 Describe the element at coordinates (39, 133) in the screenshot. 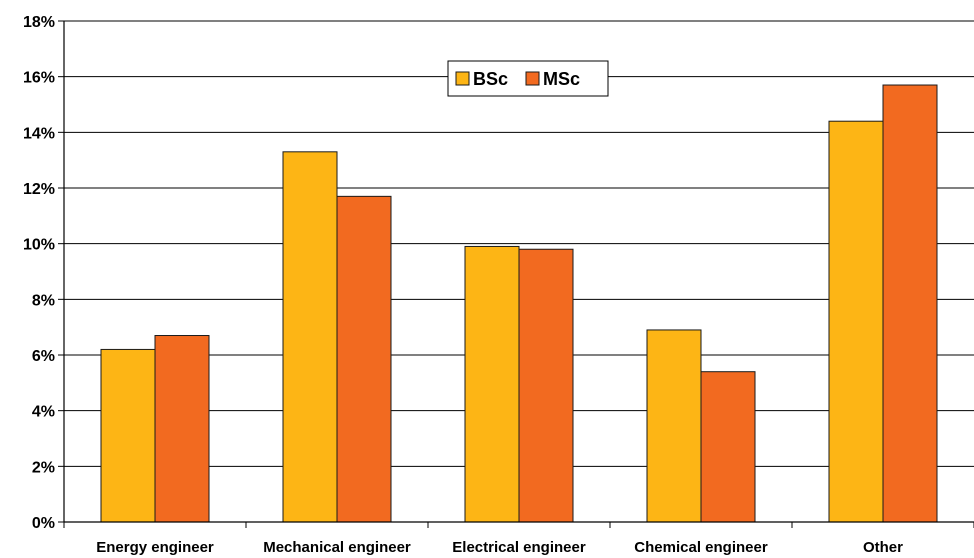

I see `y-tick-label: 14%` at that location.